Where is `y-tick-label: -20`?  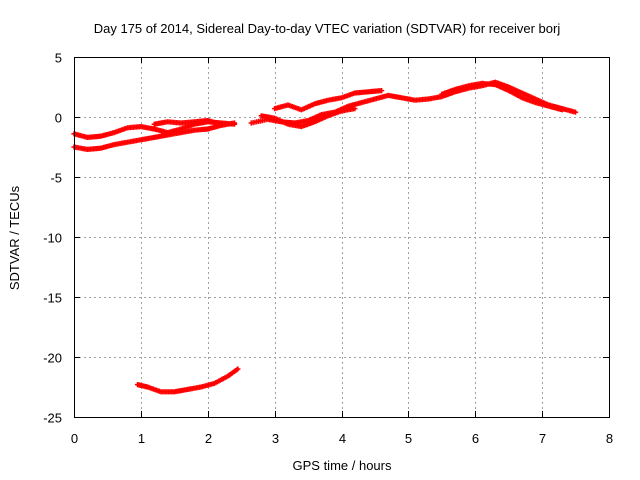
y-tick-label: -20 is located at coordinates (52, 358).